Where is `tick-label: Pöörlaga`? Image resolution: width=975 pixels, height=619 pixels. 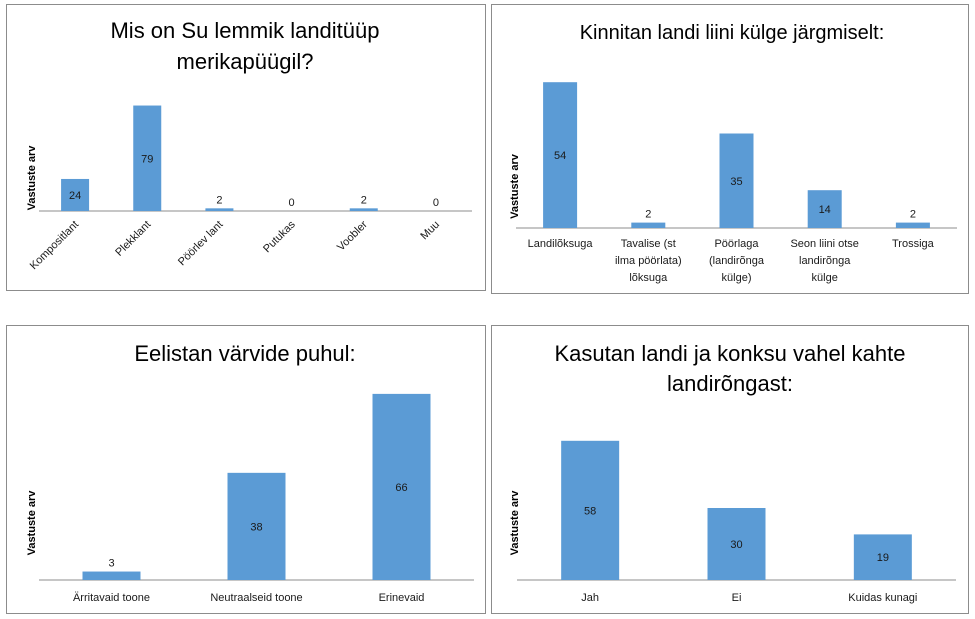
tick-label: Pöörlaga is located at coordinates (736, 244).